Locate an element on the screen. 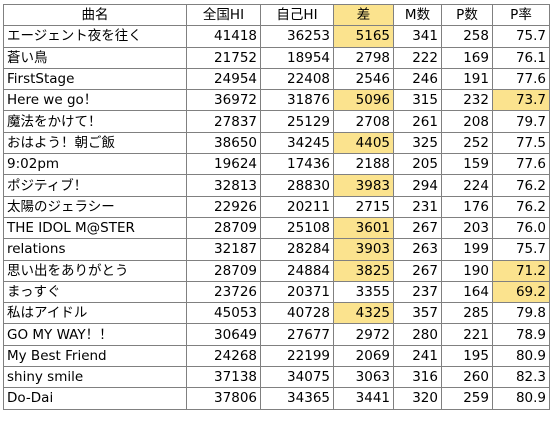 Image resolution: width=557 pixels, height=427 pixels. cell-song-name: shiny smile is located at coordinates (95, 377).